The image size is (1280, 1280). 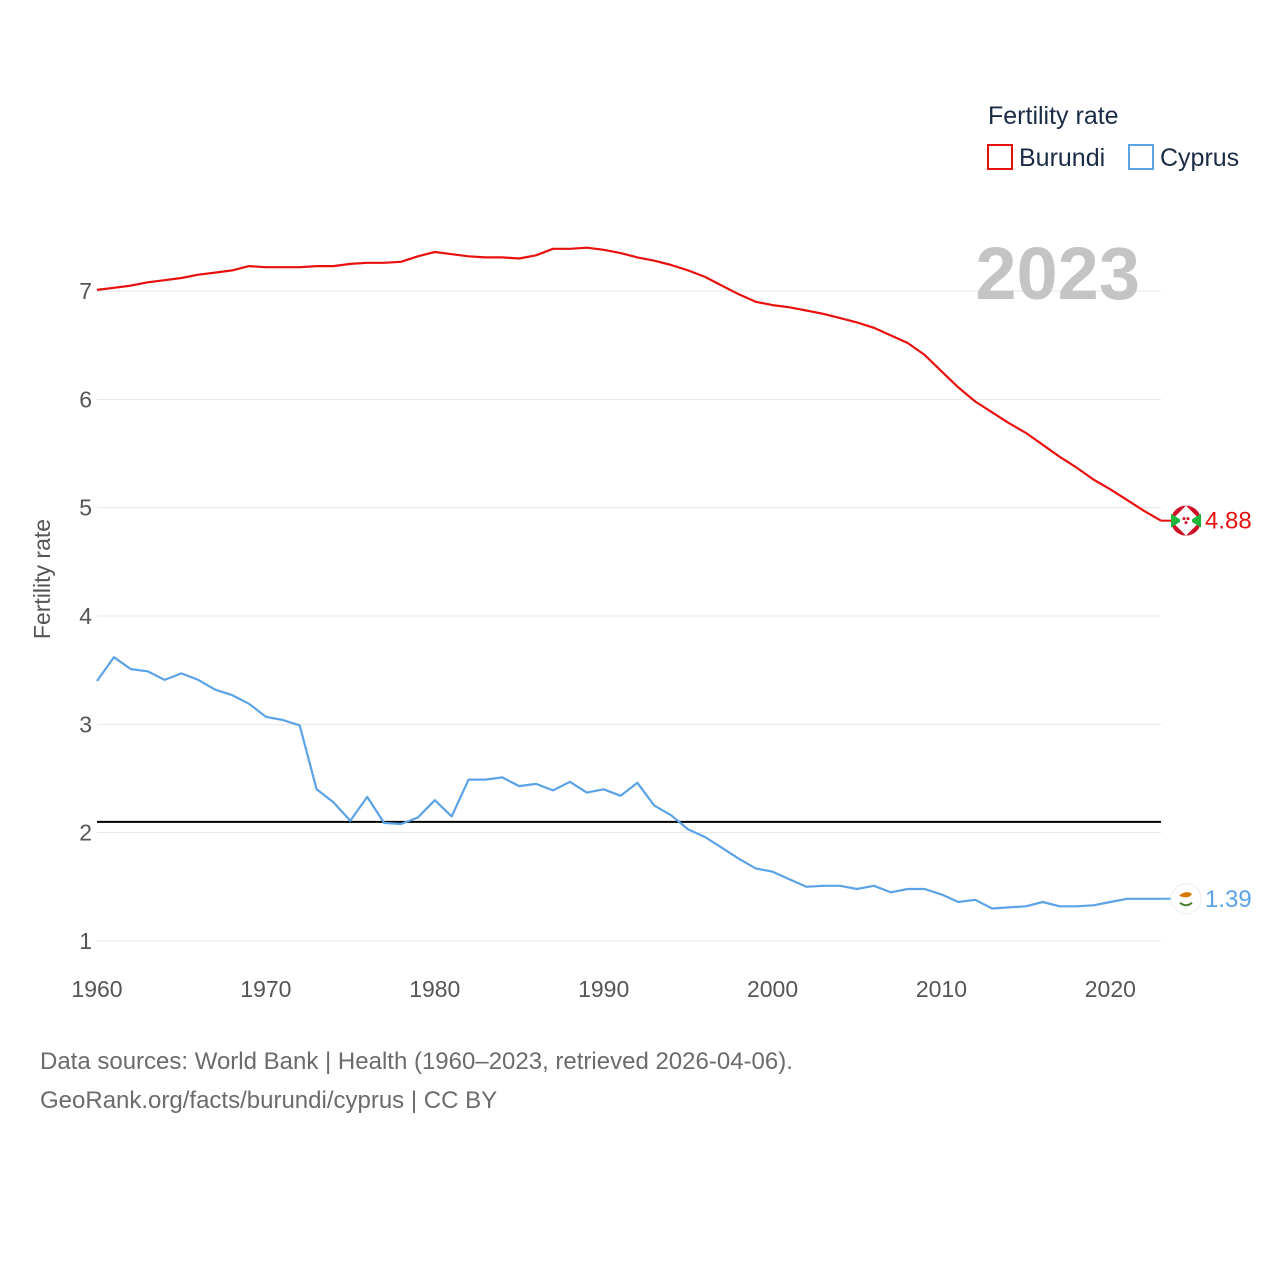 I want to click on x-axis-ticks: 1960 1970 1980 1990 2000 2010 2020, so click(x=603, y=989).